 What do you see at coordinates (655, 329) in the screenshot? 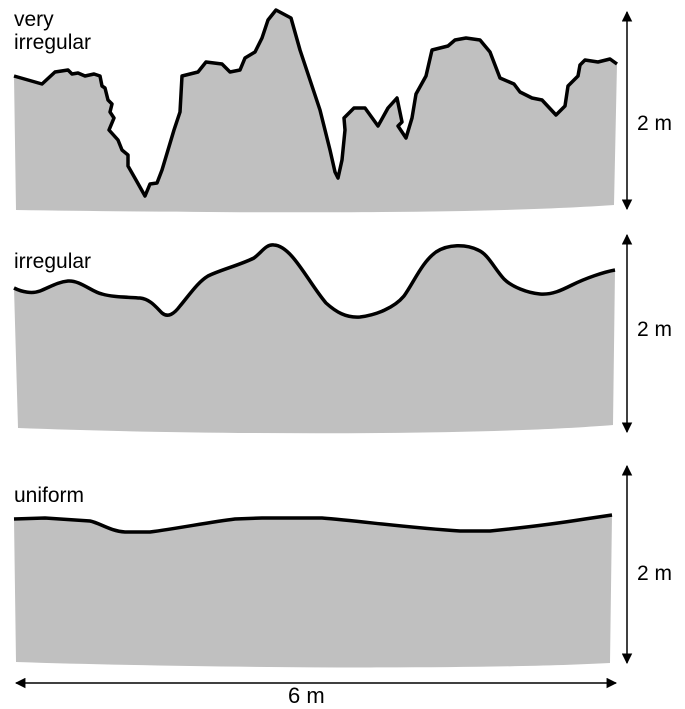
I see `height-label-irregular: 2 m` at bounding box center [655, 329].